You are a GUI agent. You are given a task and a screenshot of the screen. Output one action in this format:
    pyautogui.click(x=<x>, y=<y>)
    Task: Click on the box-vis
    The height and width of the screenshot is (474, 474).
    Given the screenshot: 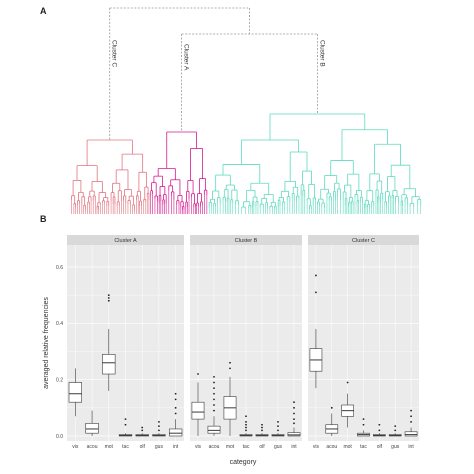 What is the action you would take?
    pyautogui.click(x=75, y=392)
    